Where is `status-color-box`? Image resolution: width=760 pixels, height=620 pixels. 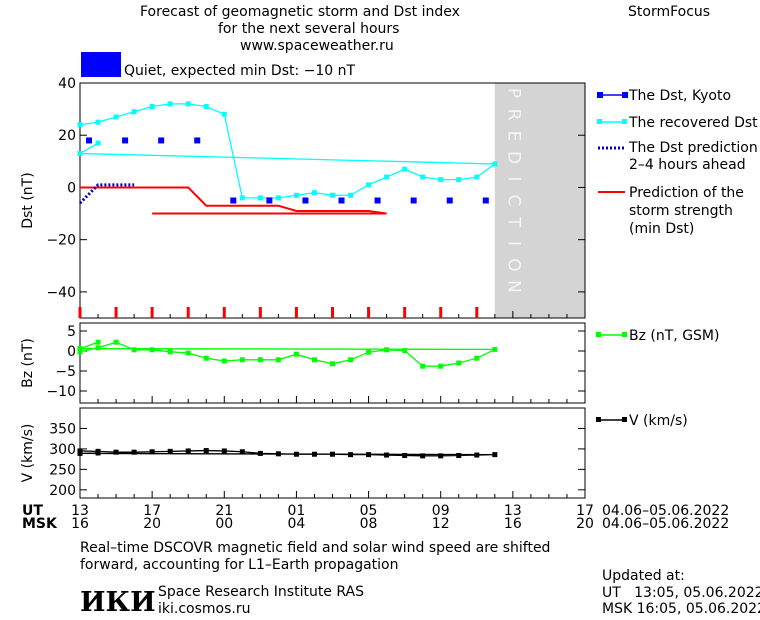
status-color-box is located at coordinates (101, 64).